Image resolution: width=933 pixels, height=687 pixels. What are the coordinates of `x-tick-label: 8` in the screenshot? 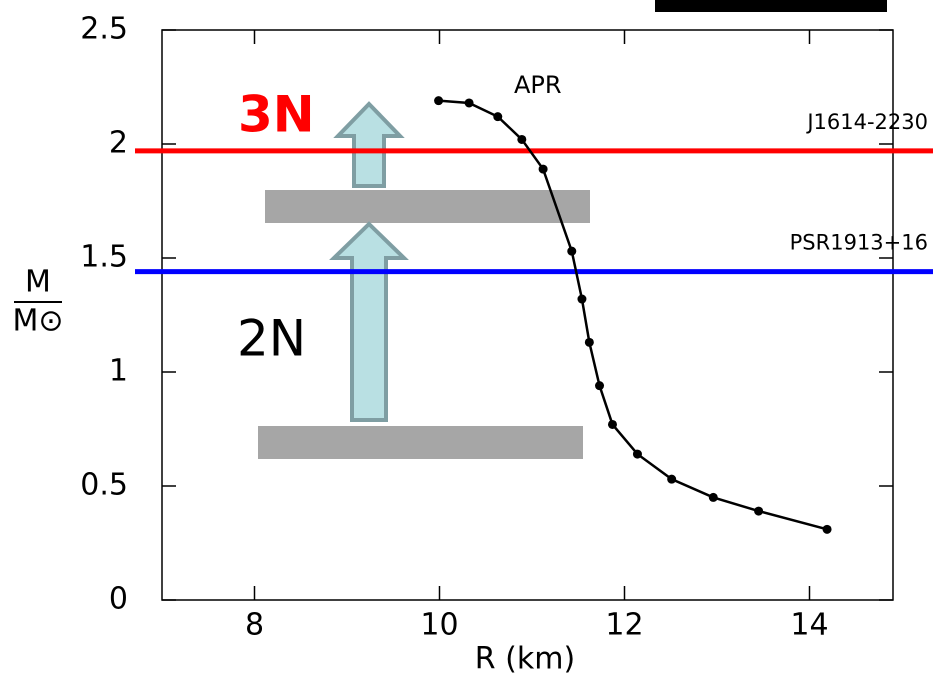 It's located at (254, 625).